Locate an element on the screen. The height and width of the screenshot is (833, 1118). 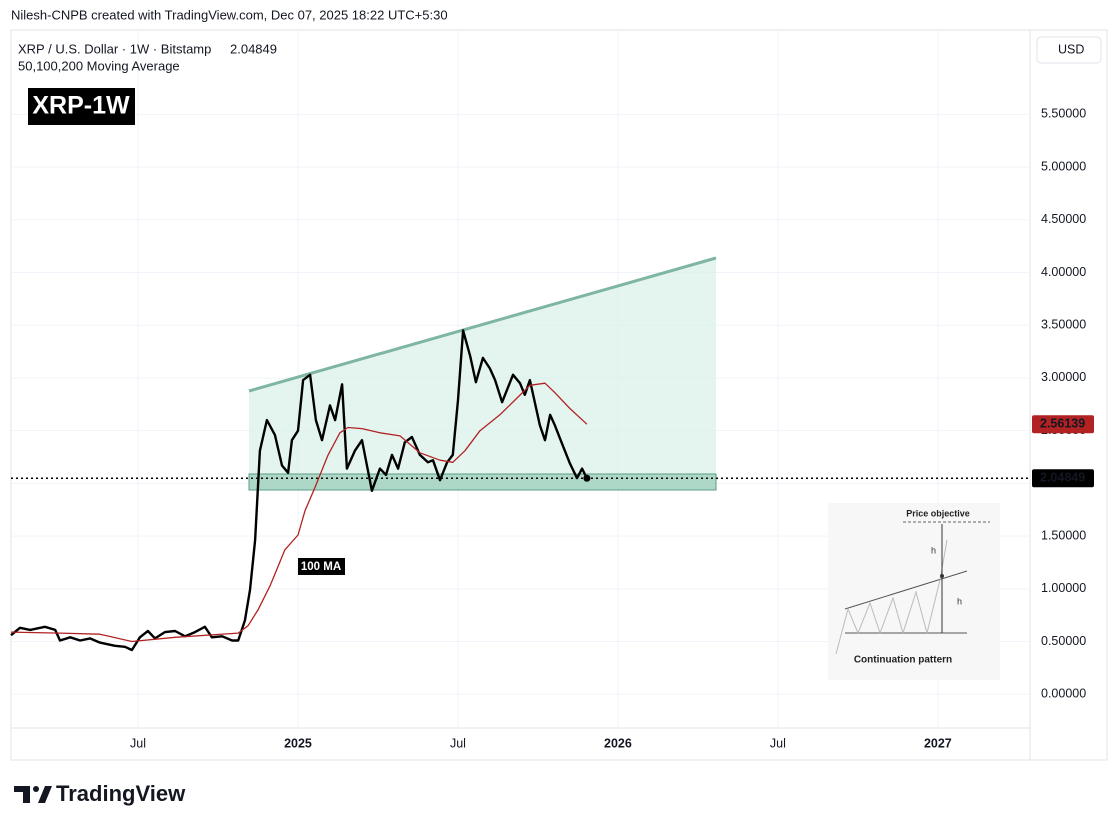
last-price-dot is located at coordinates (587, 478).